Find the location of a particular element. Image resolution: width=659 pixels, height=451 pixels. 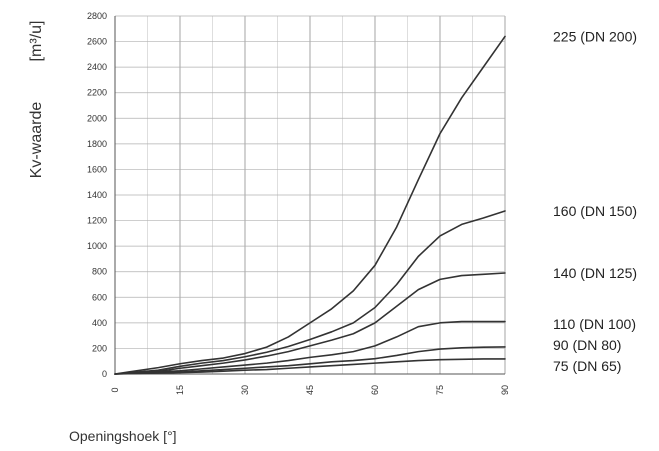

y-tick-label: 400 is located at coordinates (99, 323).